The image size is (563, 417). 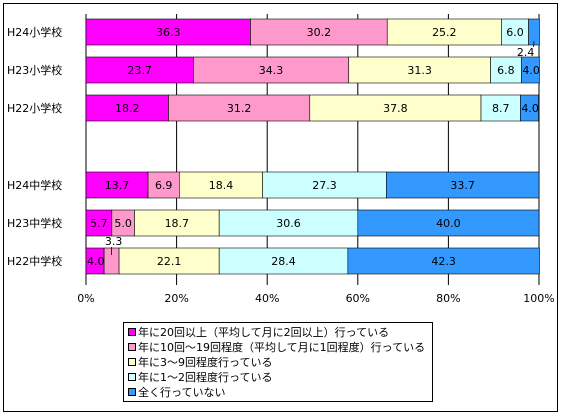 I want to click on value-label: 34.3, so click(x=271, y=70).